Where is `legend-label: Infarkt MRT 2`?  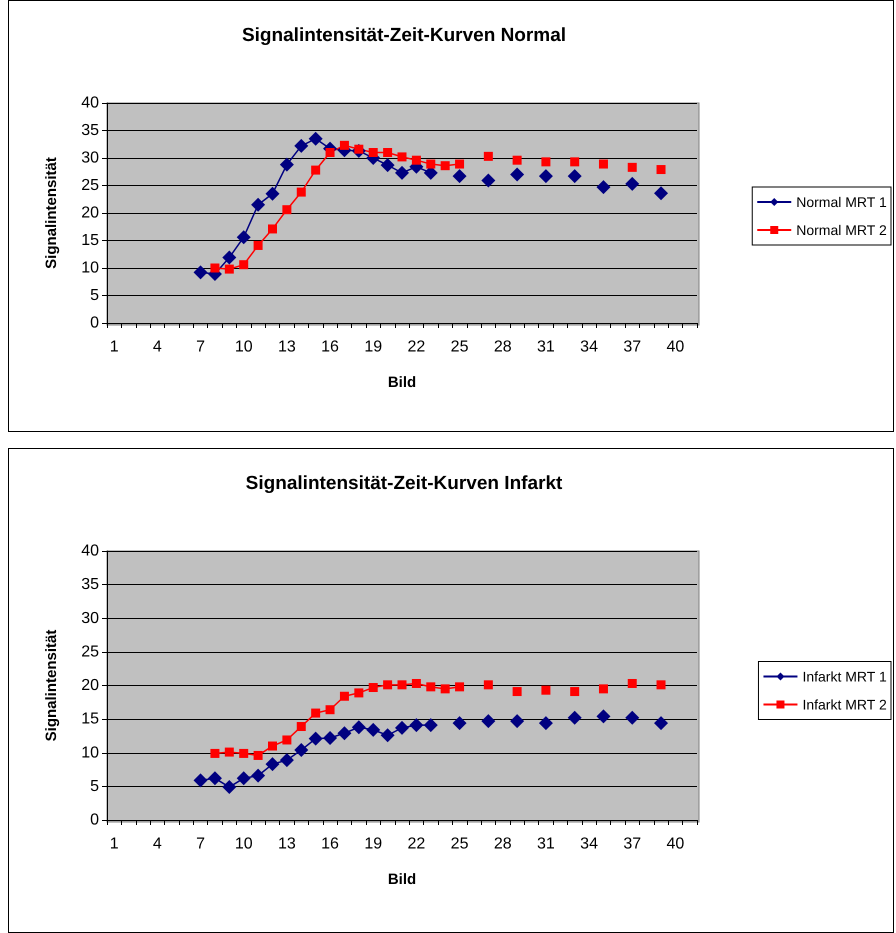
legend-label: Infarkt MRT 2 is located at coordinates (844, 704).